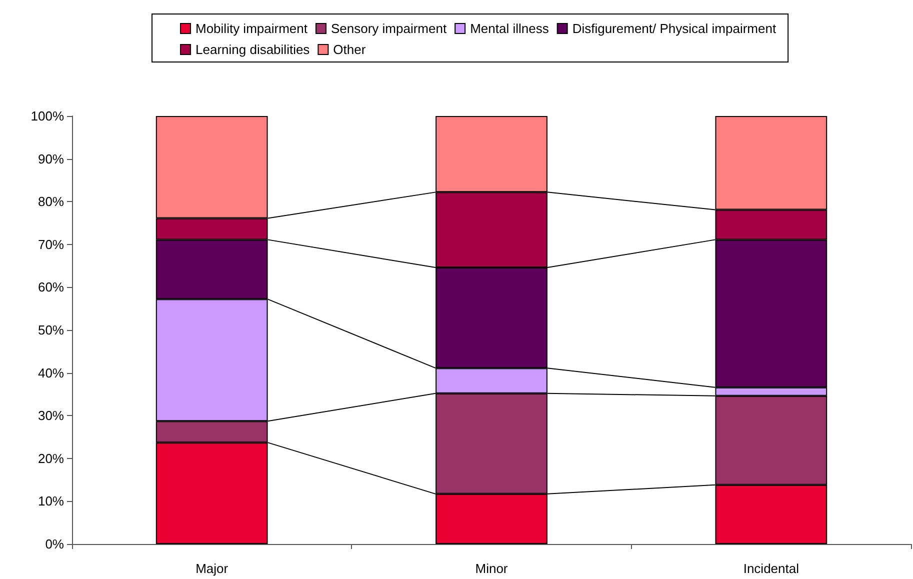  What do you see at coordinates (51, 416) in the screenshot?
I see `y-tick-label: 30%` at bounding box center [51, 416].